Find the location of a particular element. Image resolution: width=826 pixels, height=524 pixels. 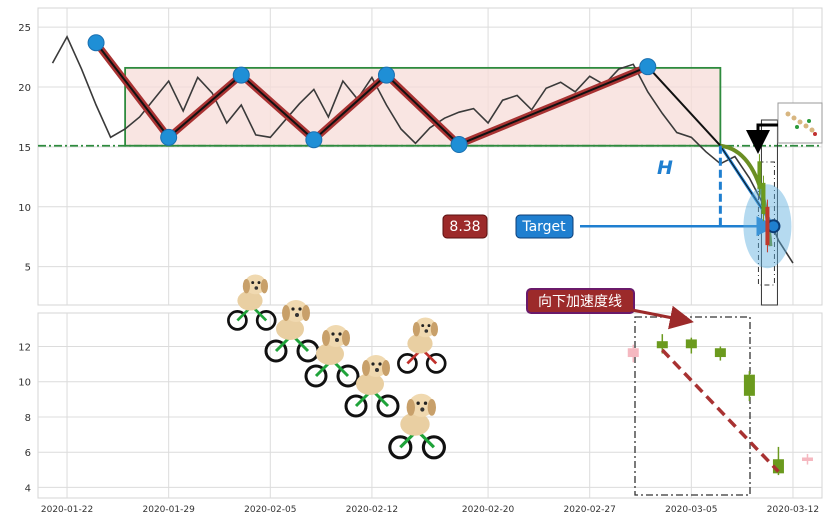

accel-badge: 向下加速度线 is located at coordinates (580, 301).